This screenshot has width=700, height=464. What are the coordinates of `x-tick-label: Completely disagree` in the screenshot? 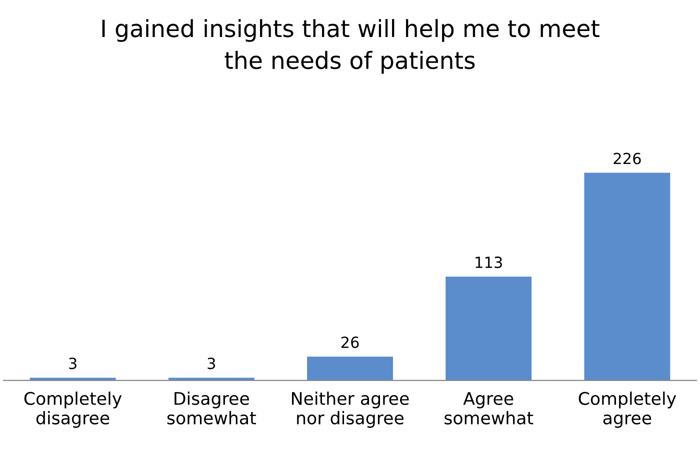 It's located at (73, 410).